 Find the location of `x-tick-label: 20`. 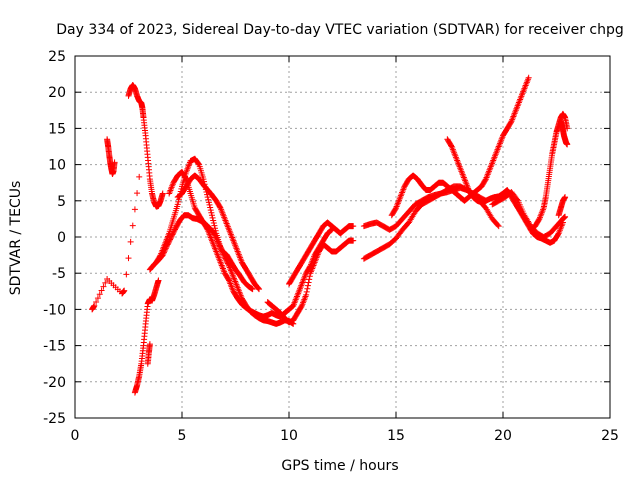

x-tick-label: 20 is located at coordinates (503, 436).